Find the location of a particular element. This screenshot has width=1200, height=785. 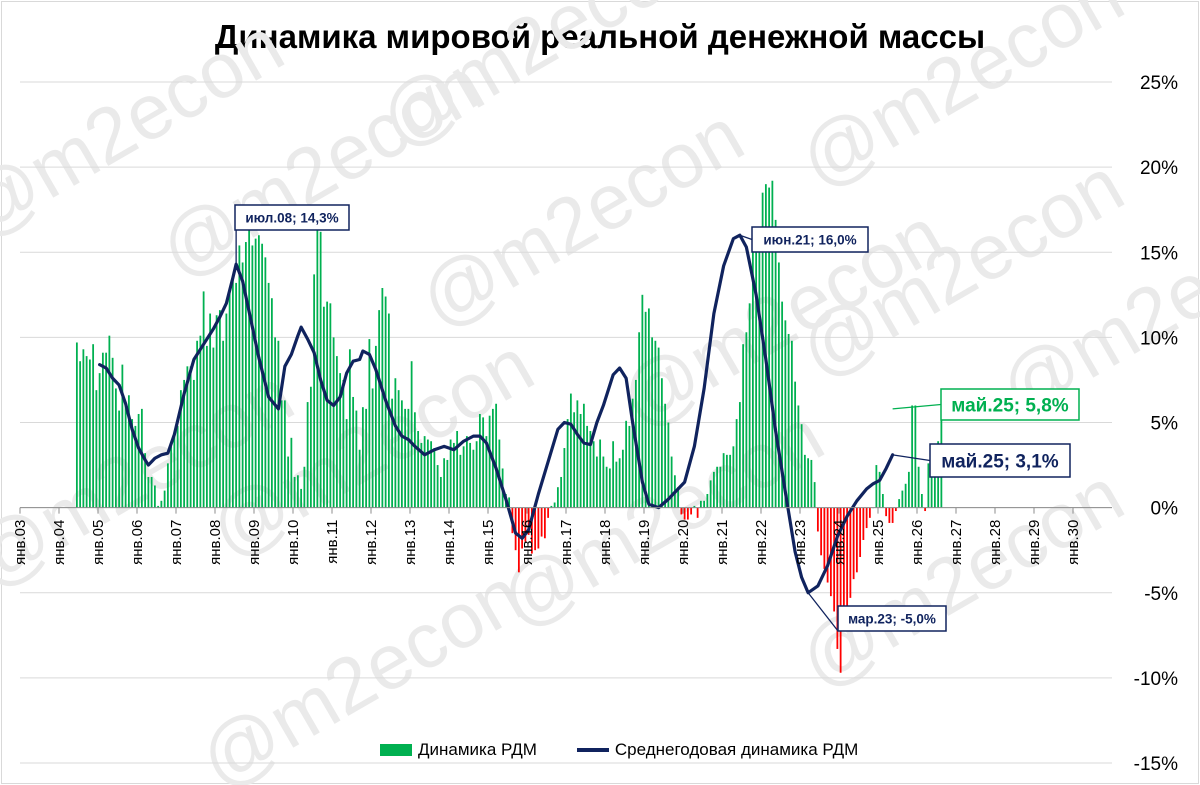

legend: Динамика РДМ Среднегодовая динамика РДМ is located at coordinates (619, 750).